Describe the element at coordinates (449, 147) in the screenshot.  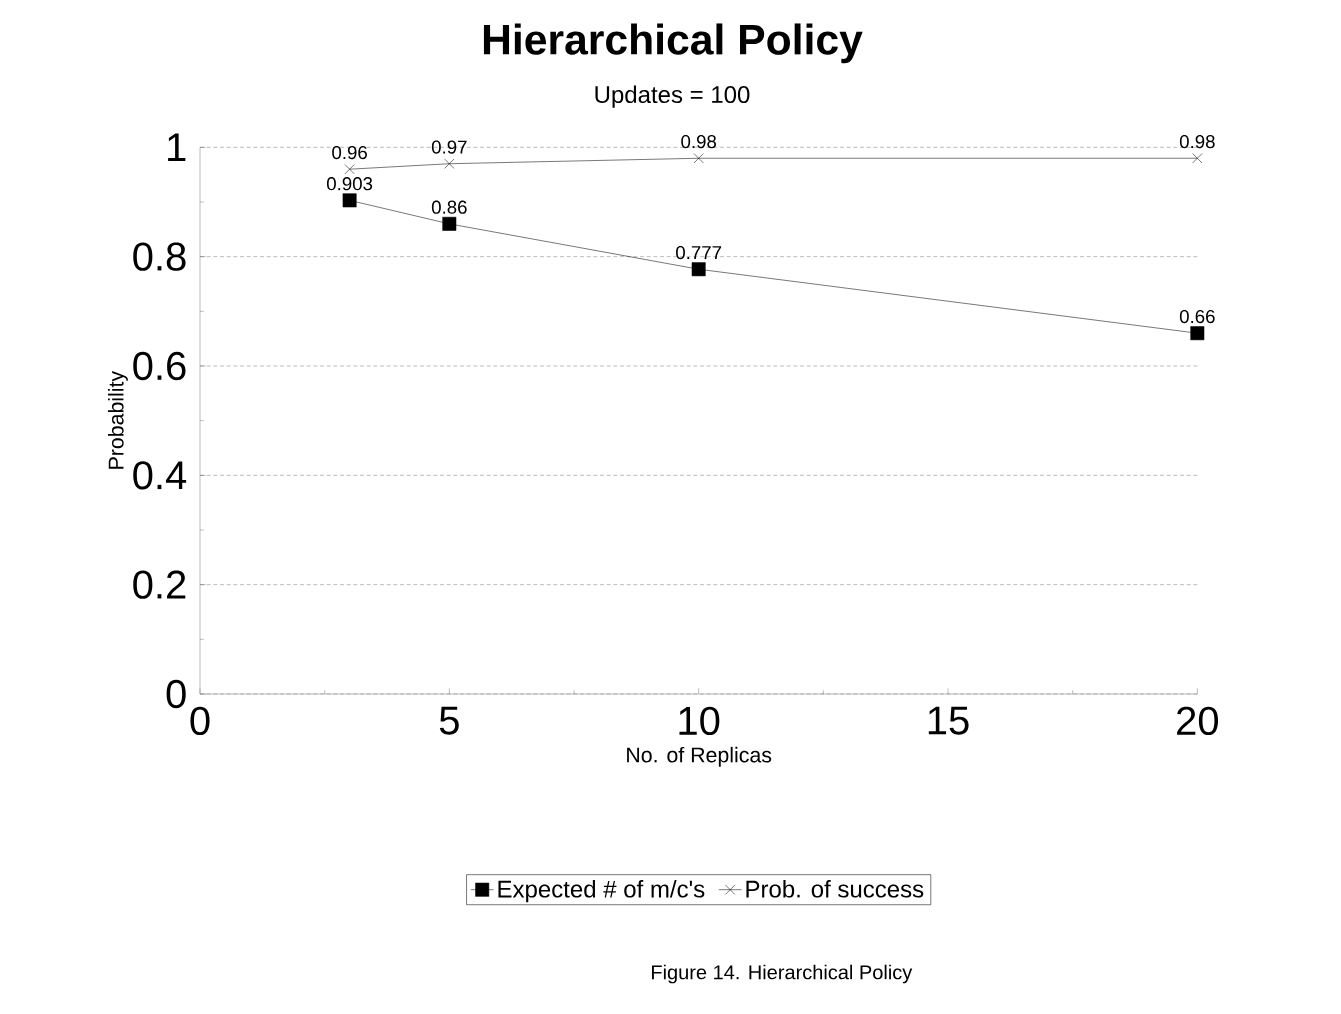
I see `data-label: 0.97` at that location.